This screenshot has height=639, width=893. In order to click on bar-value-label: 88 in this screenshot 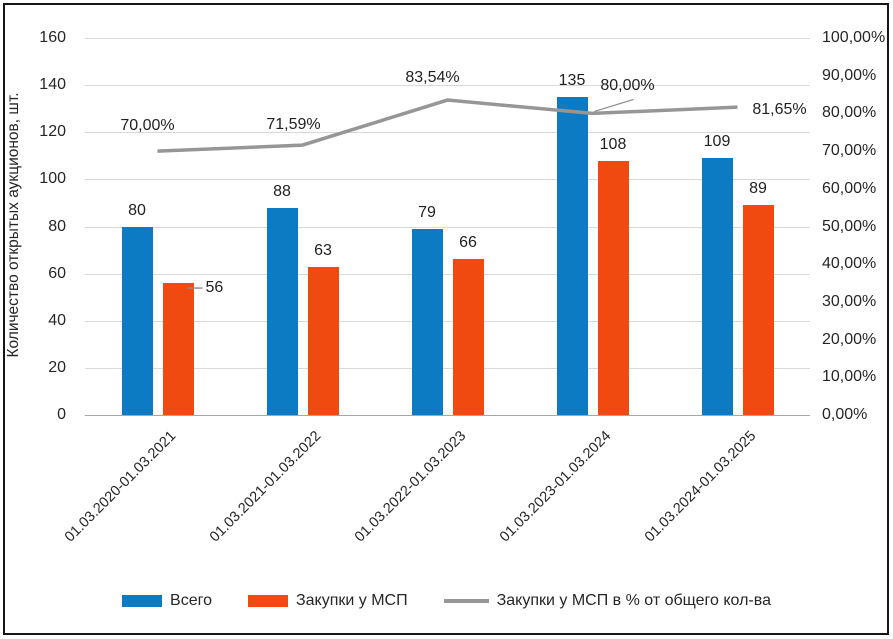, I will do `click(282, 191)`.